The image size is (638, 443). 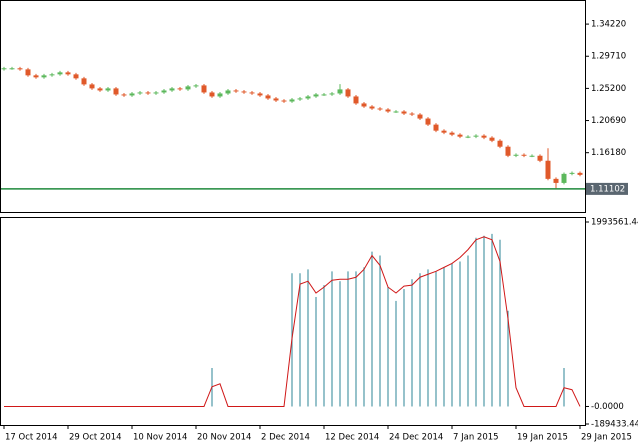 What do you see at coordinates (224, 438) in the screenshot?
I see `x-tick-label: 20 Nov 2014` at bounding box center [224, 438].